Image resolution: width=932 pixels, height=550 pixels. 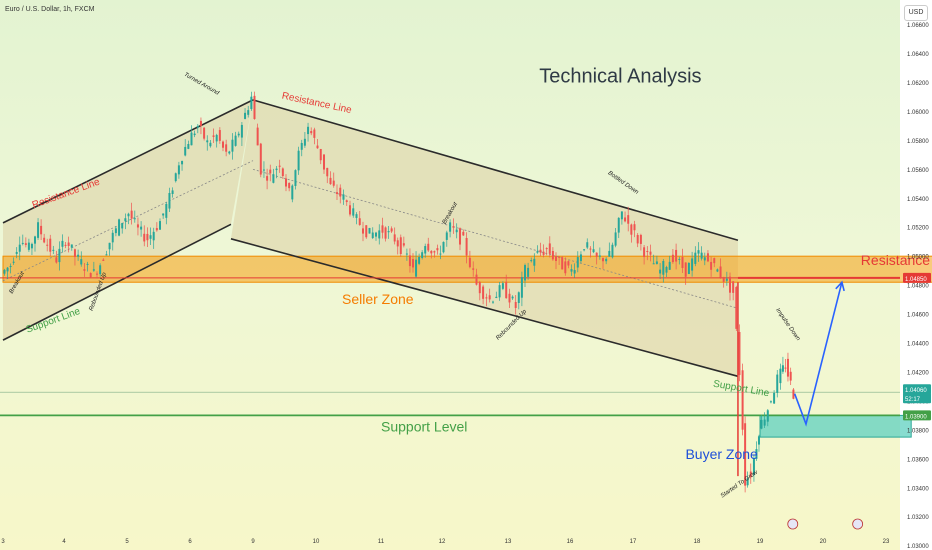 I want to click on x-tick-label: 5, so click(x=127, y=542).